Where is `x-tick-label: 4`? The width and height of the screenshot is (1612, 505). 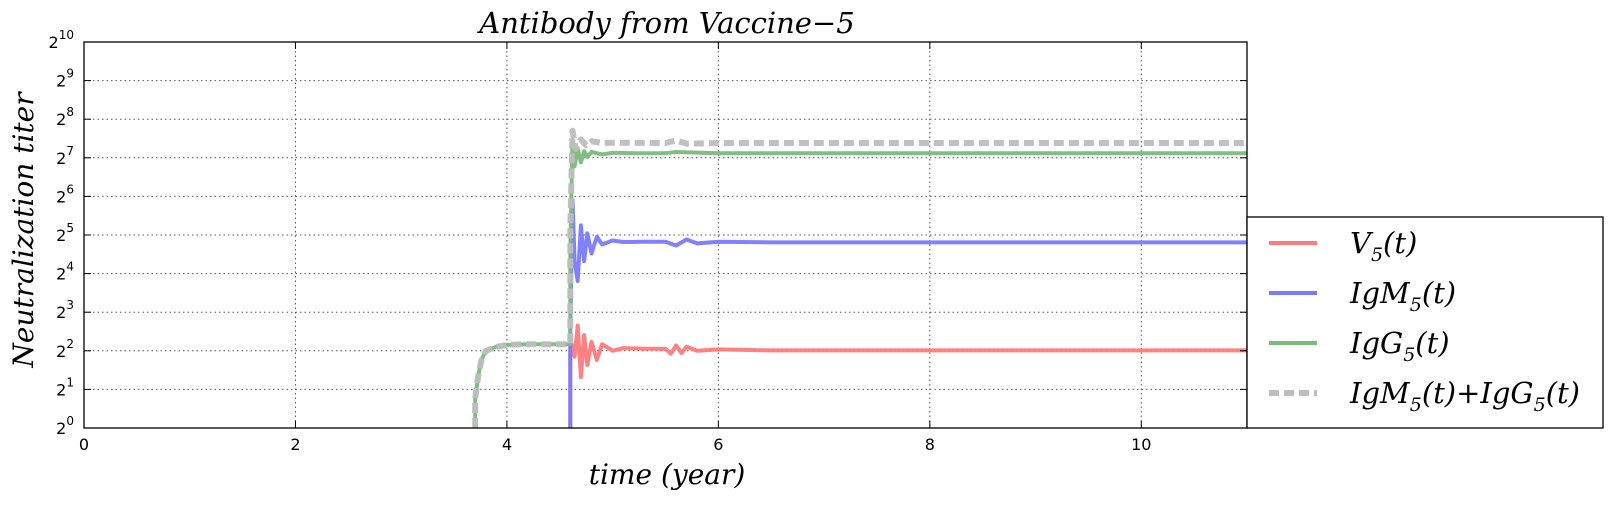
x-tick-label: 4 is located at coordinates (507, 444).